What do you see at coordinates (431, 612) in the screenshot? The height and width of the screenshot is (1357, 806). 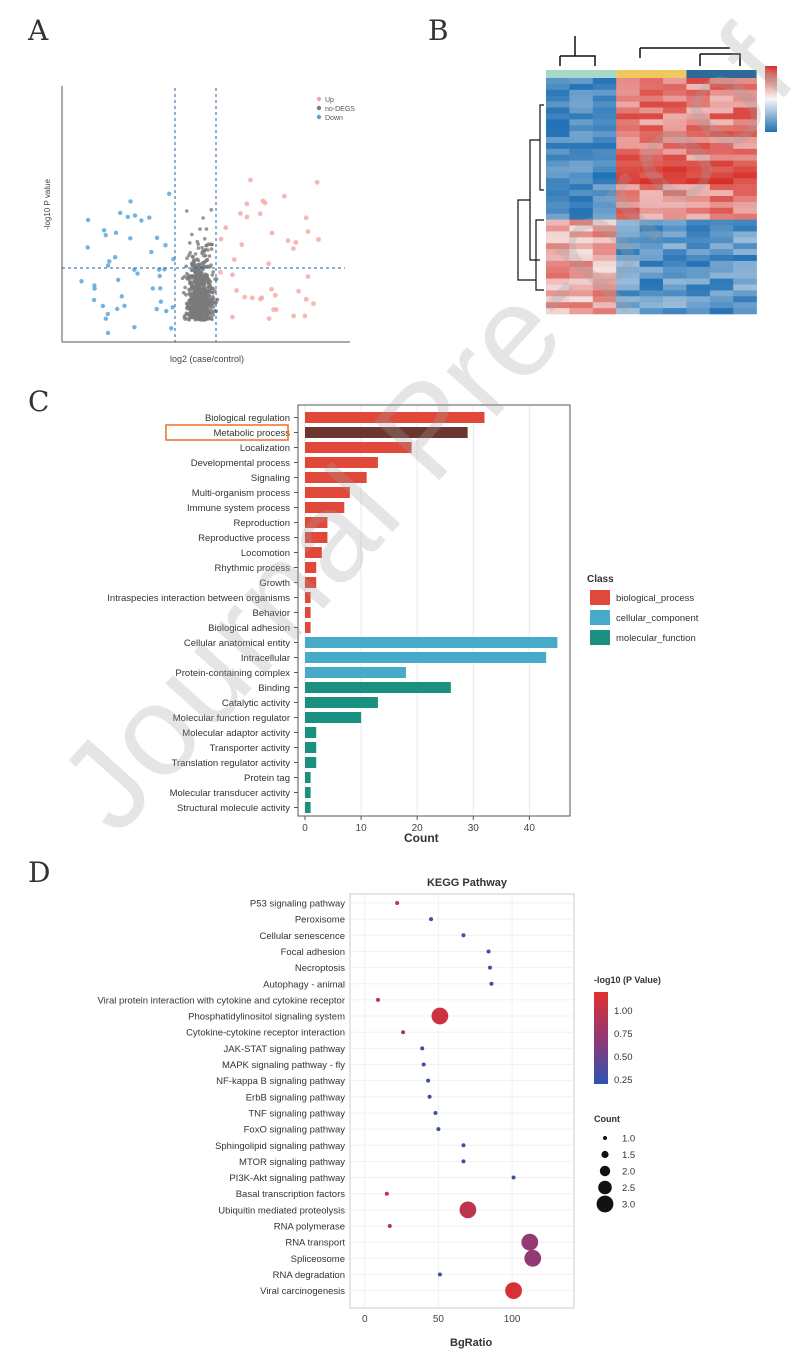 I see `go-bars` at bounding box center [431, 612].